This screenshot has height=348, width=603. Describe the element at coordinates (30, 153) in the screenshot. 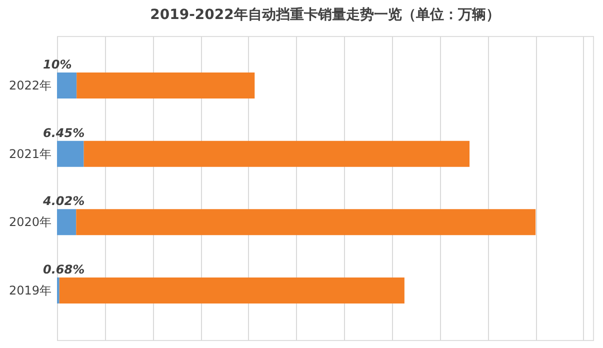

I see `y-tick-label: 2021年` at that location.